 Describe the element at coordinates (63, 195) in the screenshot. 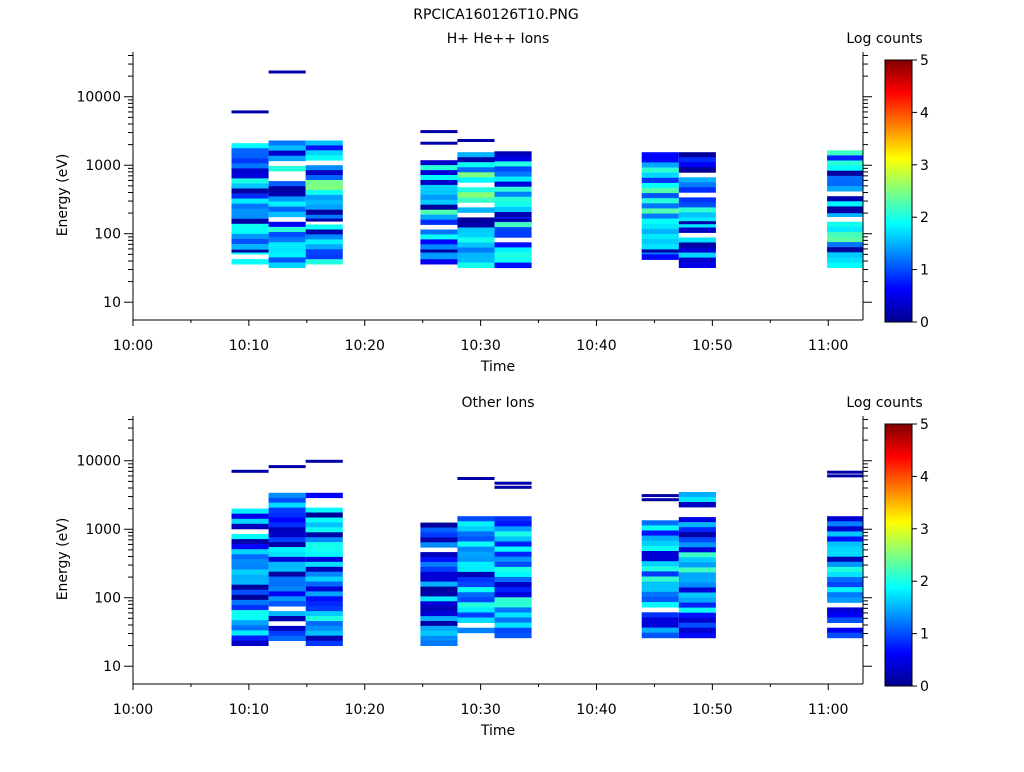

I see `y-axis-label: Energy (eV)` at that location.